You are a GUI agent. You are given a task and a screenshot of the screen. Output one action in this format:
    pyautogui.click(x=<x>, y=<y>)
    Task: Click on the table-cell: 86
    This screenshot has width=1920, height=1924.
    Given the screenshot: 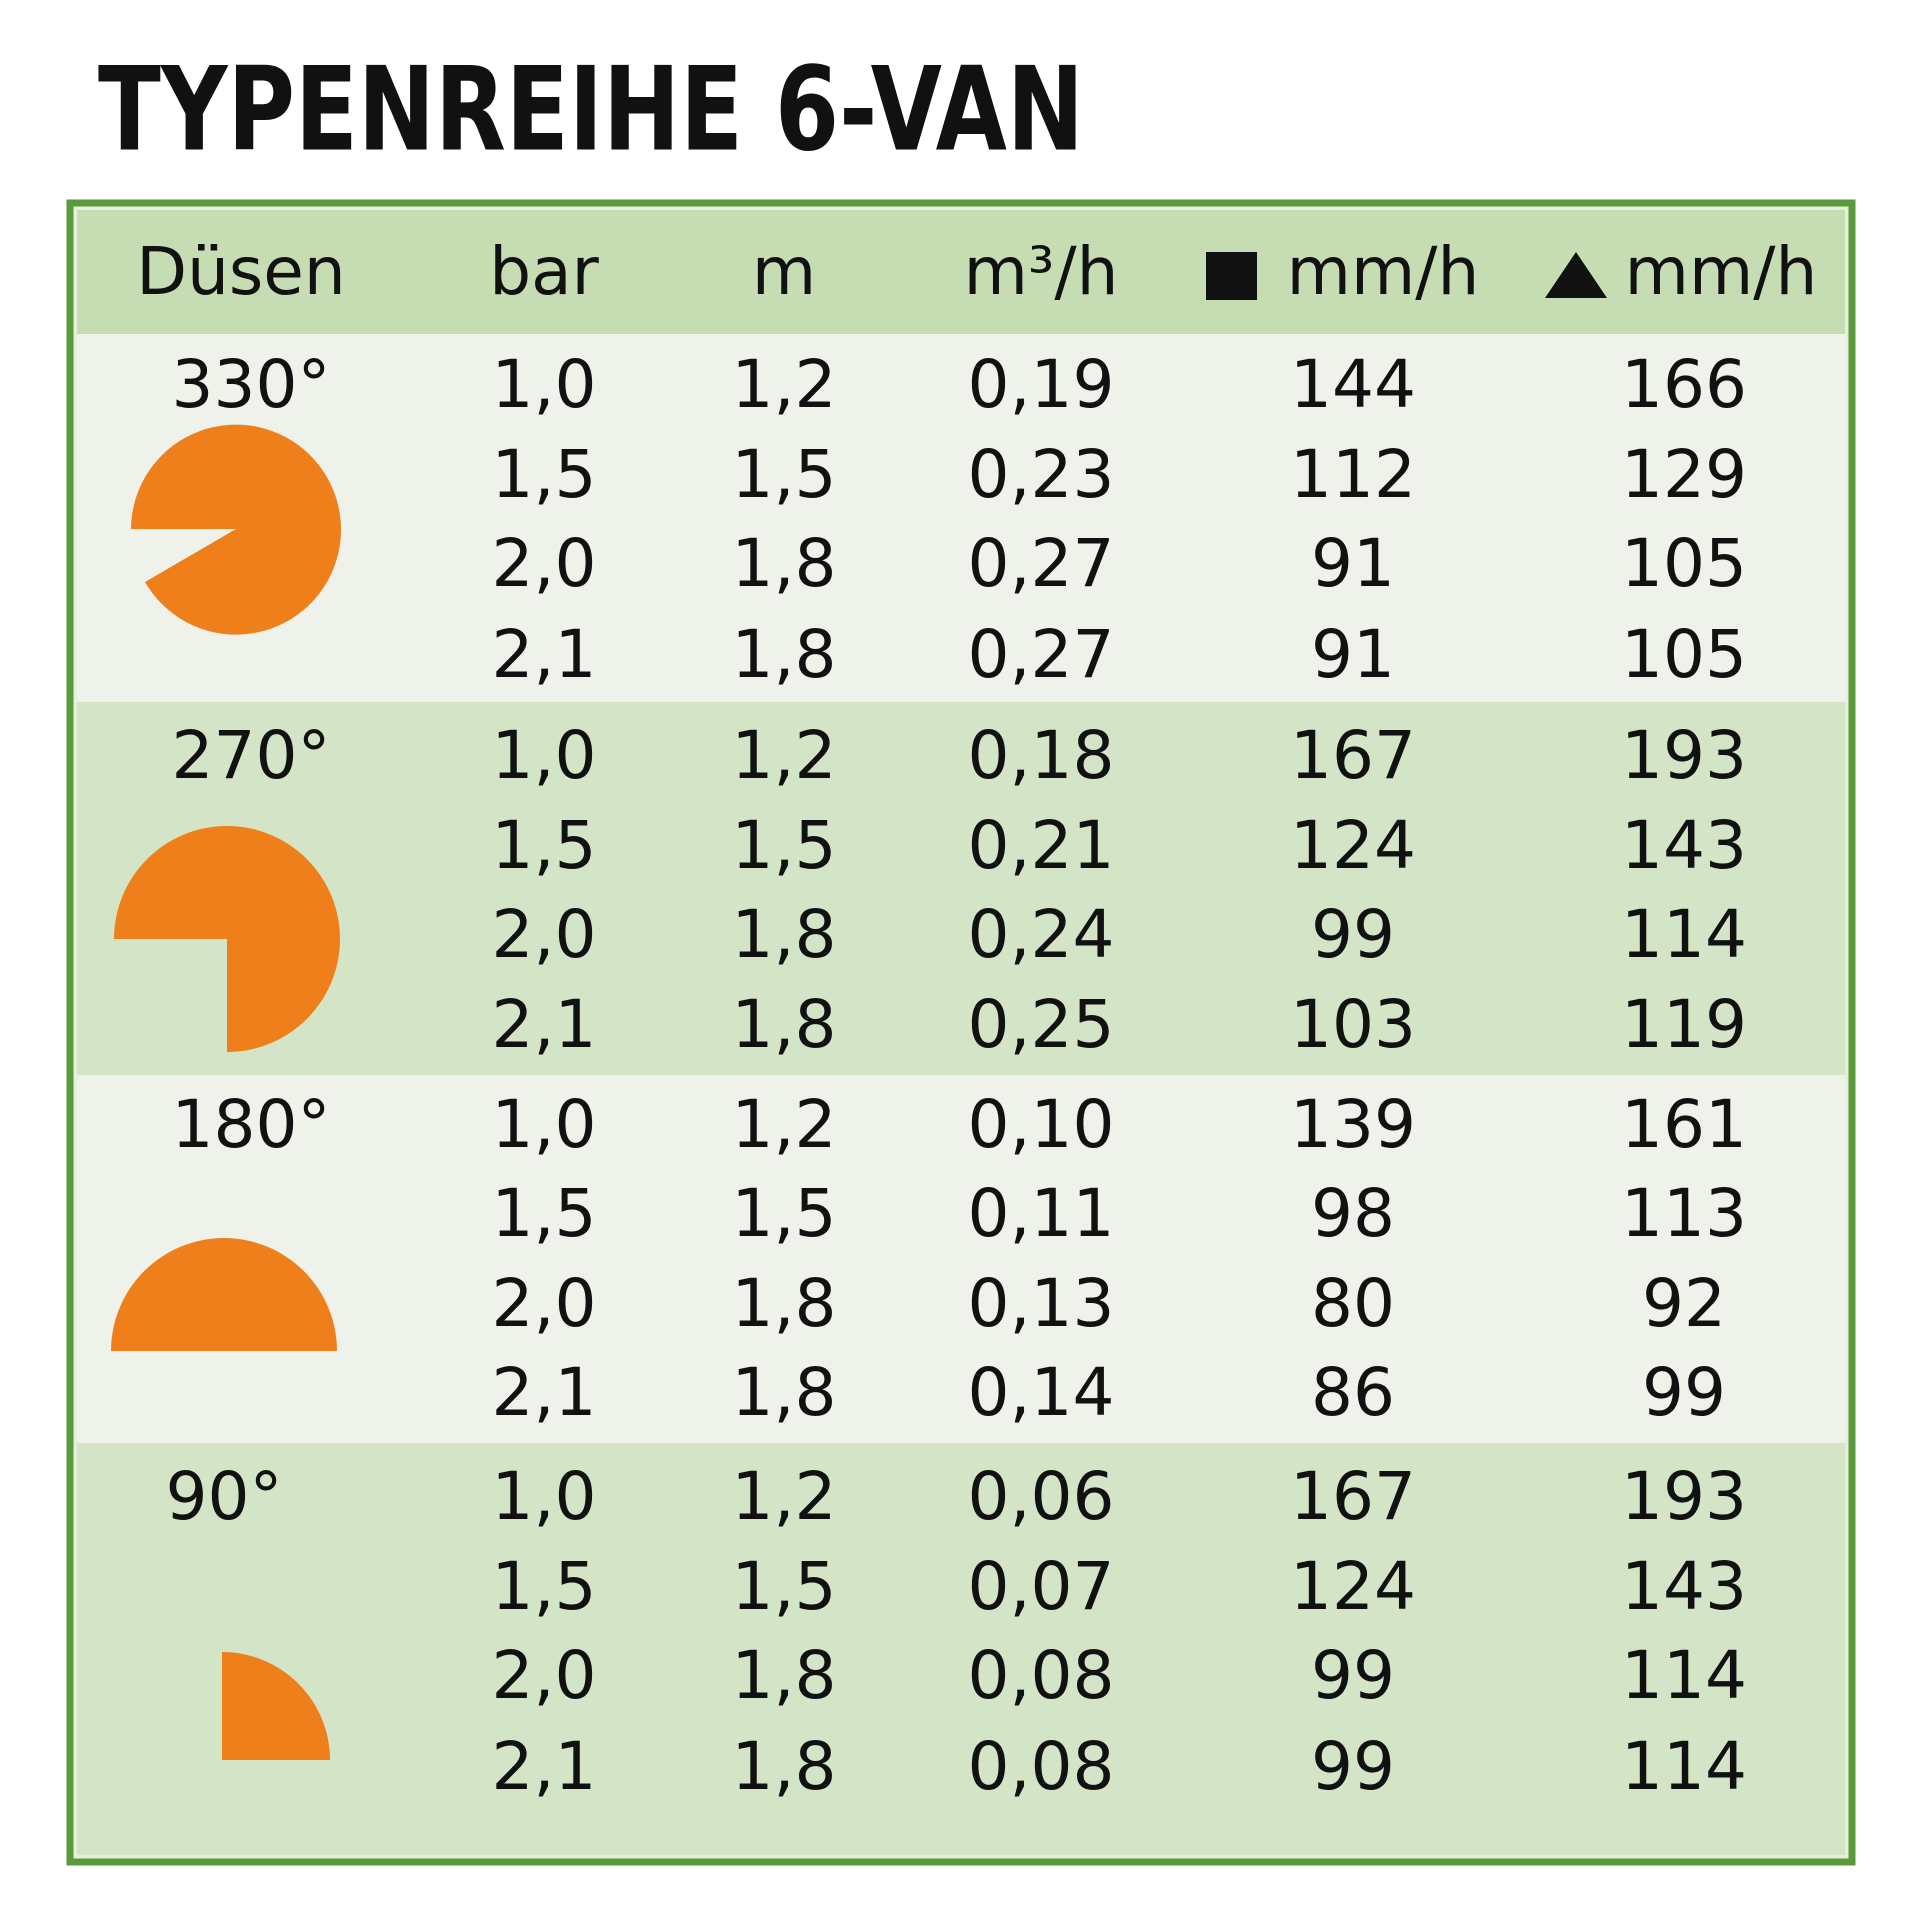 What is the action you would take?
    pyautogui.click(x=1353, y=1392)
    